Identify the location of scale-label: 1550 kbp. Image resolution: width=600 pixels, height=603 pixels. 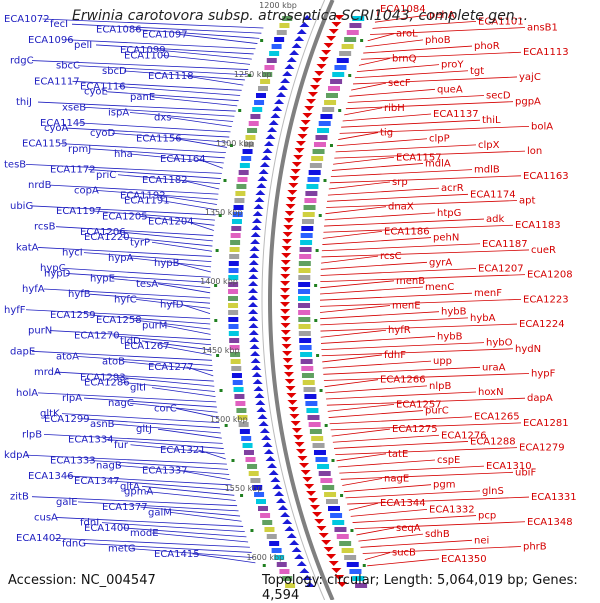
(244, 488).